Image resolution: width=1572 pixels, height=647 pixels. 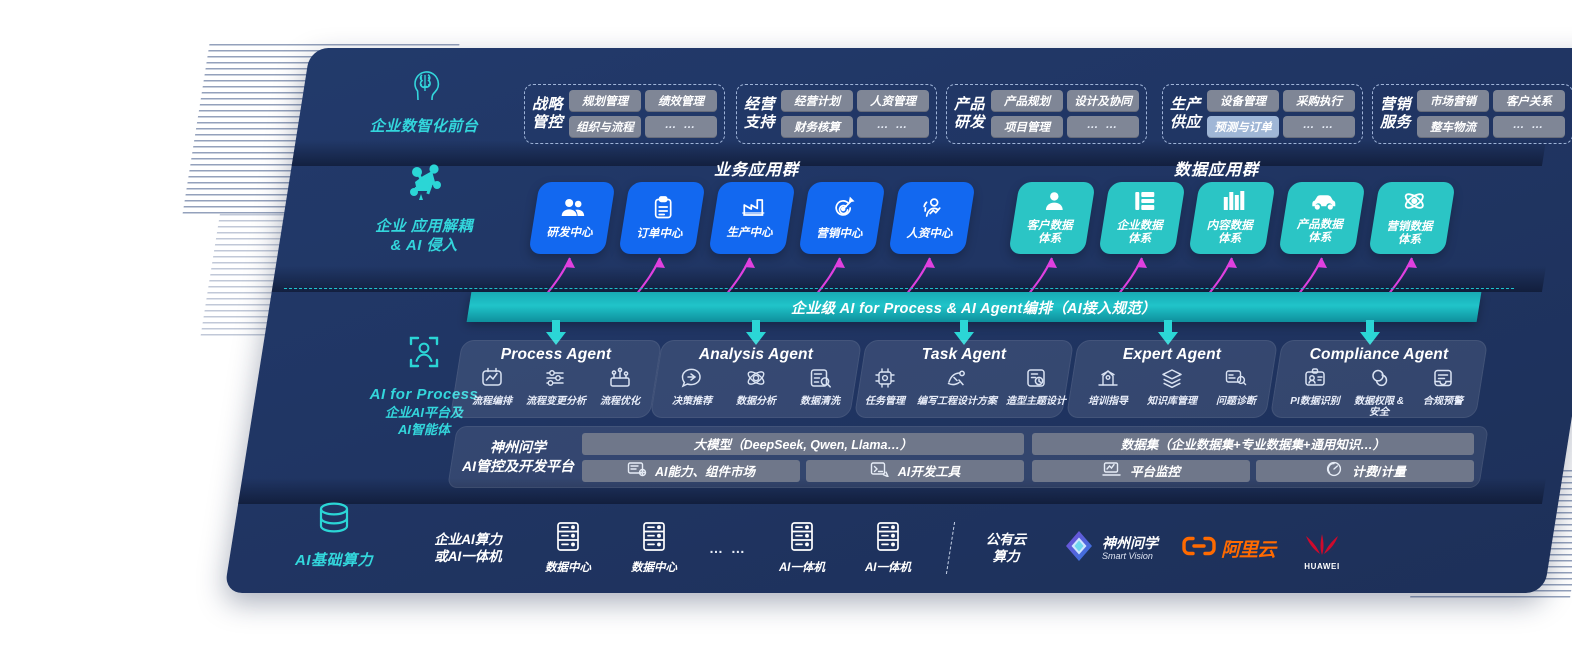 What do you see at coordinates (1253, 457) in the screenshot?
I see `platform-right-stack: 数据集（企业数据集+专业数据集+通用知识…） 平台监控 计费/计量` at bounding box center [1253, 457].